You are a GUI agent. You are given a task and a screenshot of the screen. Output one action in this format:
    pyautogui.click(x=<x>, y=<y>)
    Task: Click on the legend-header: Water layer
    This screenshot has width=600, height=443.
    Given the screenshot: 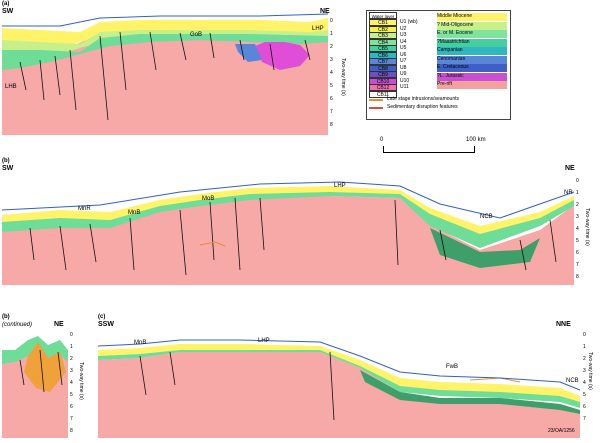 What is the action you would take?
    pyautogui.click(x=383, y=15)
    